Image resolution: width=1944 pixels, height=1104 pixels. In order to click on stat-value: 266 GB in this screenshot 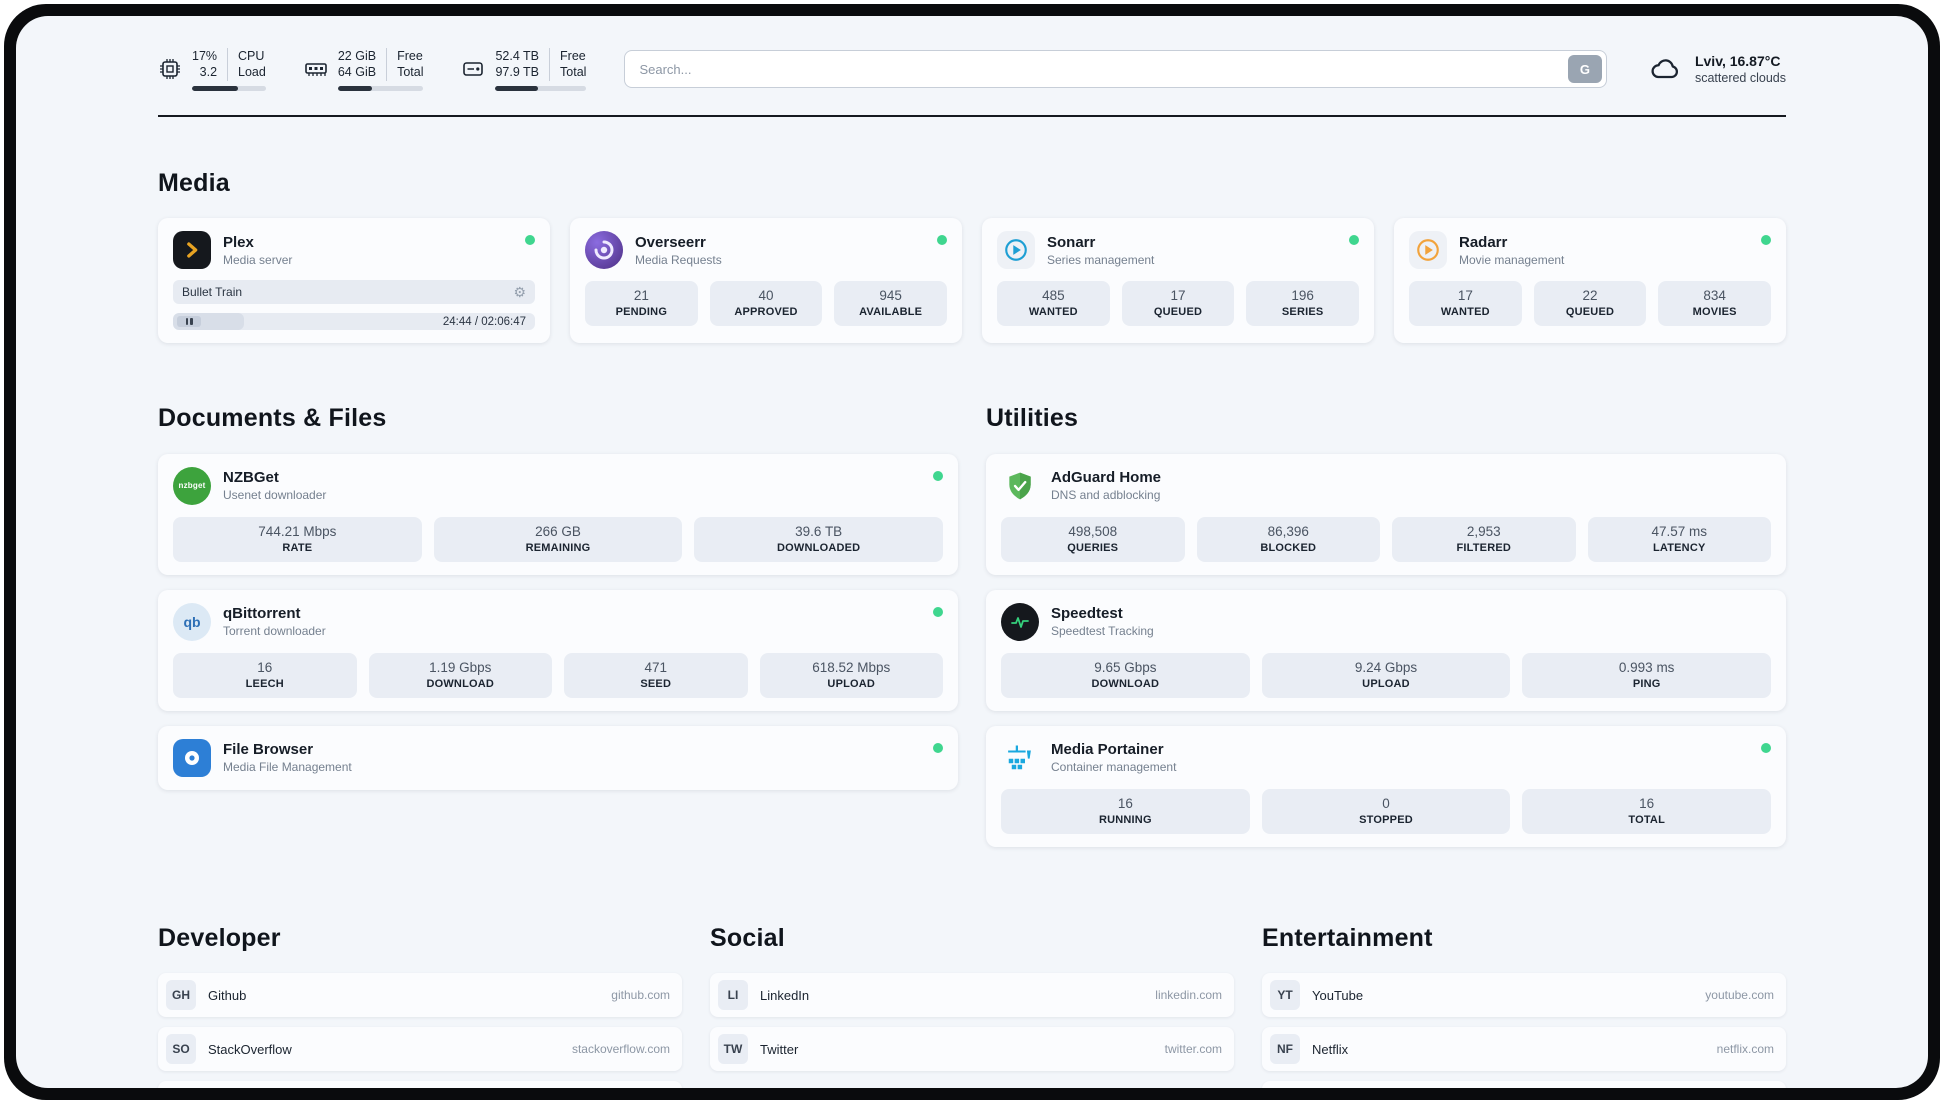, I will do `click(558, 531)`.